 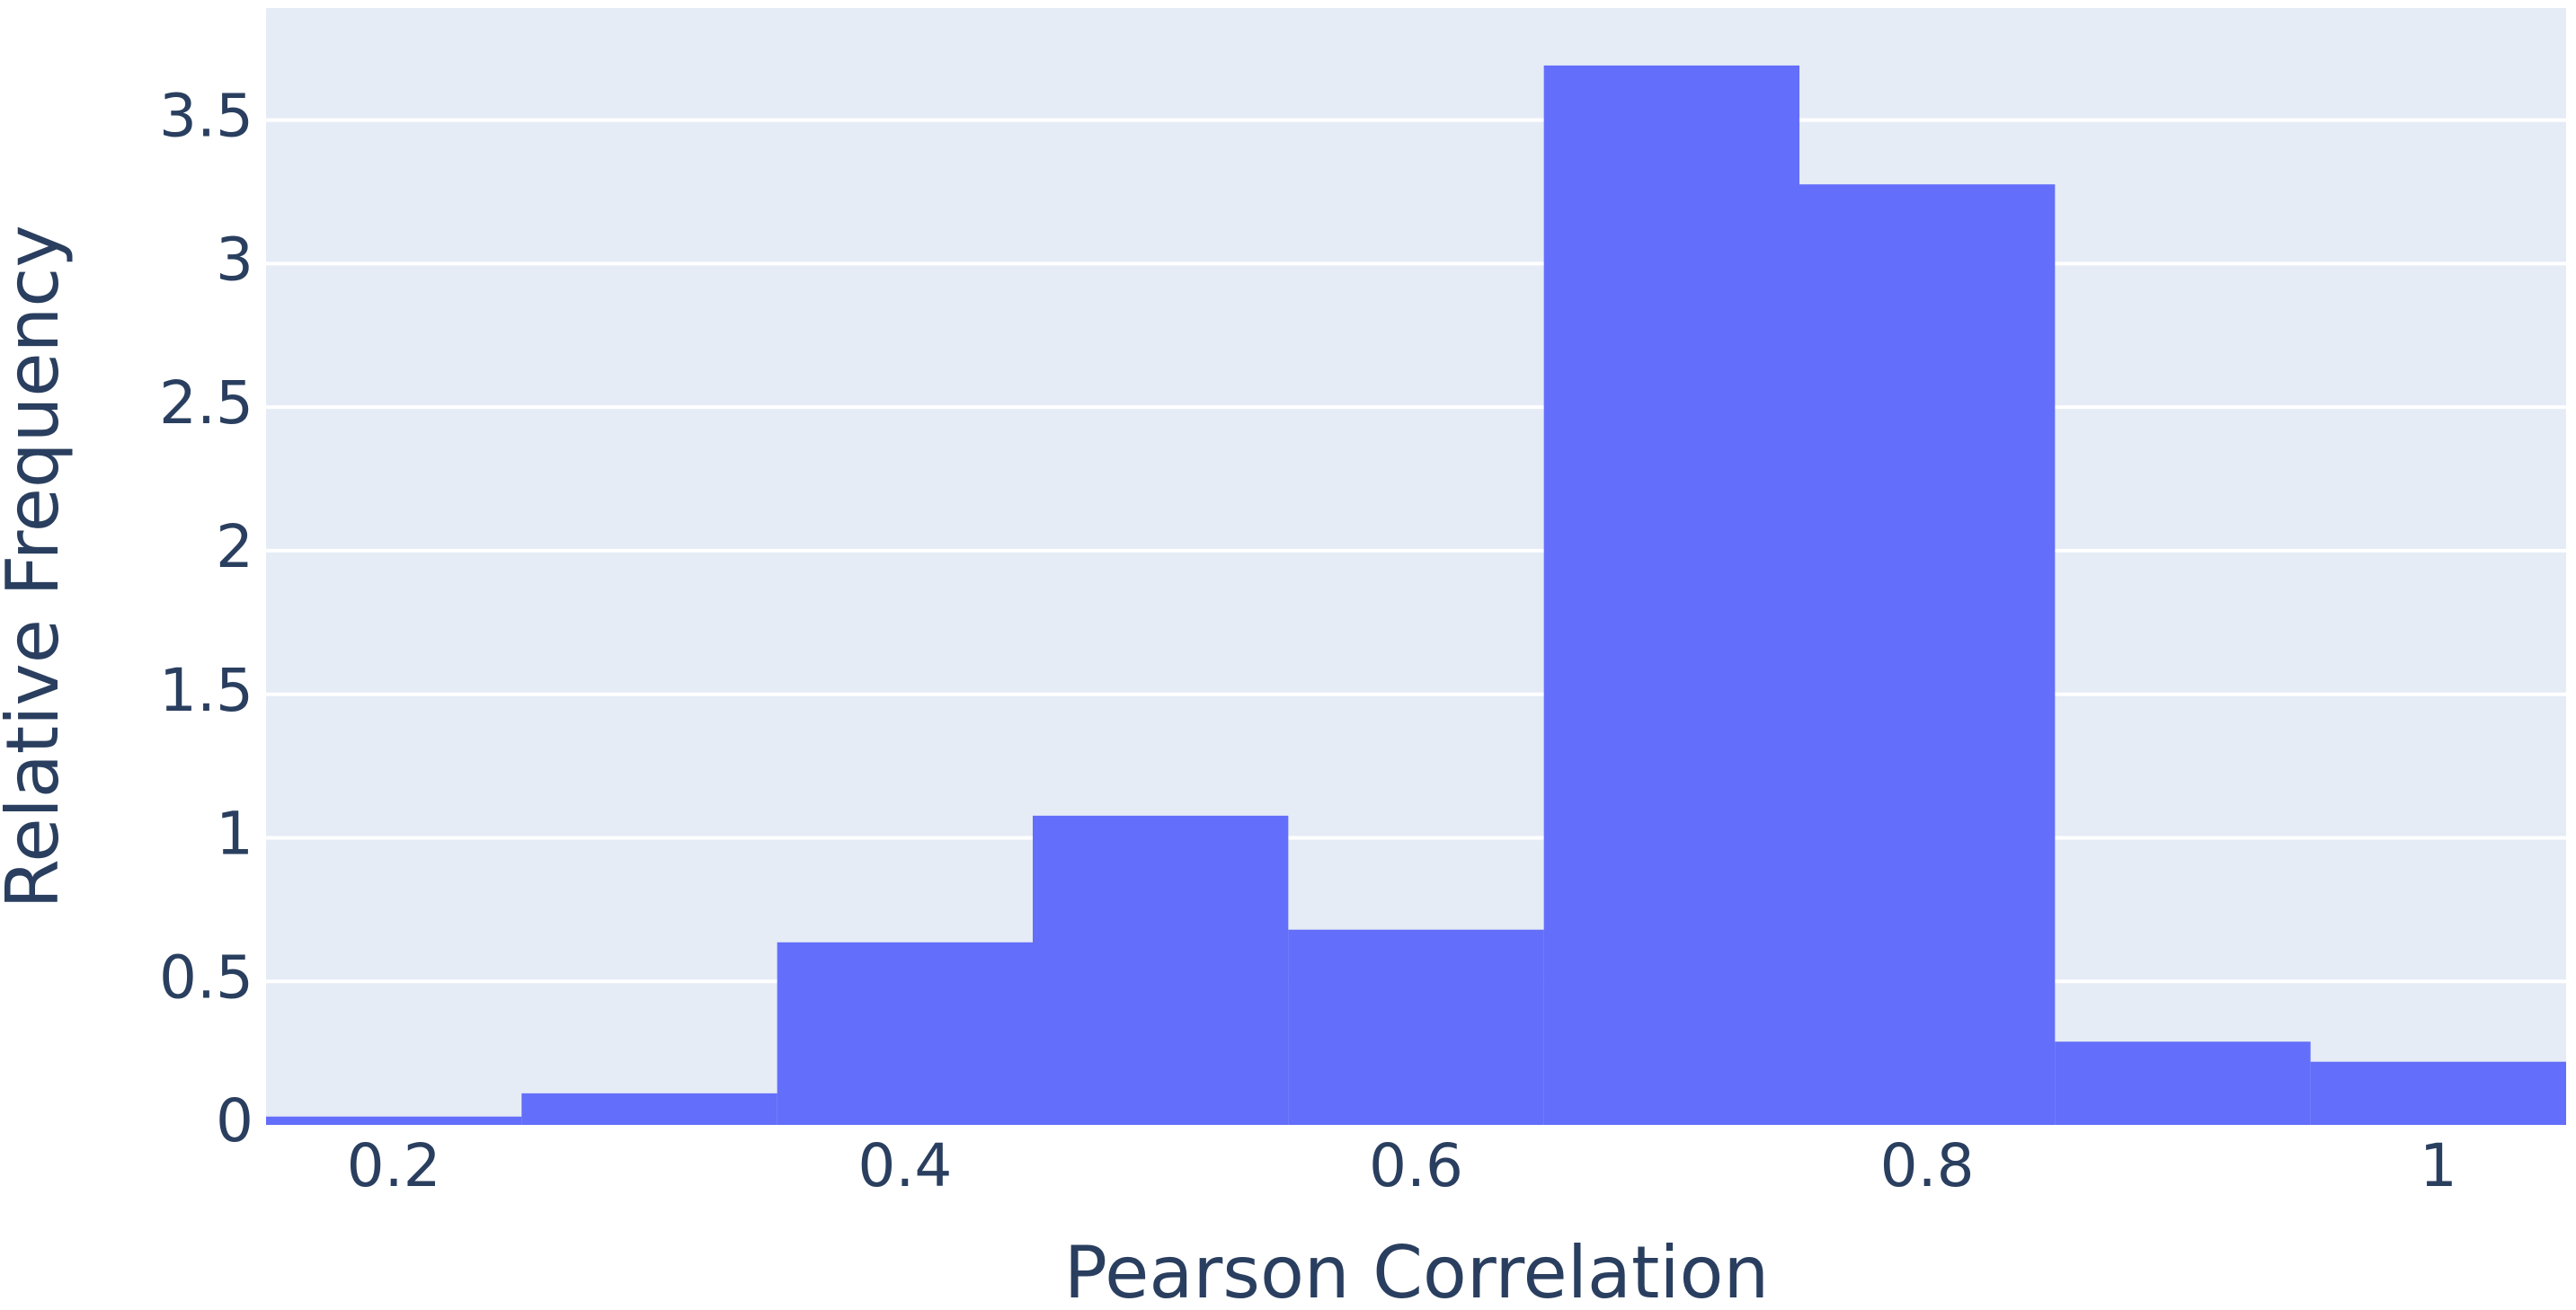 What do you see at coordinates (234, 1120) in the screenshot?
I see `y-tick-label: 0` at bounding box center [234, 1120].